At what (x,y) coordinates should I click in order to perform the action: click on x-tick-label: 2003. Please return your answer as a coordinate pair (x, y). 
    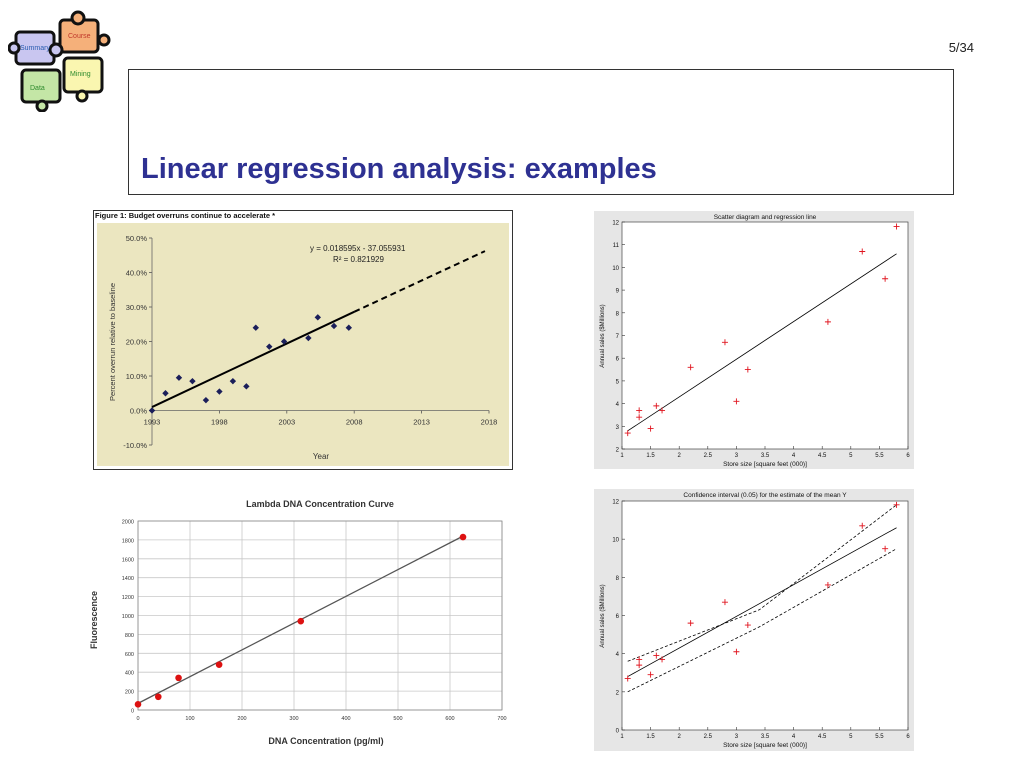
    Looking at the image, I should click on (286, 422).